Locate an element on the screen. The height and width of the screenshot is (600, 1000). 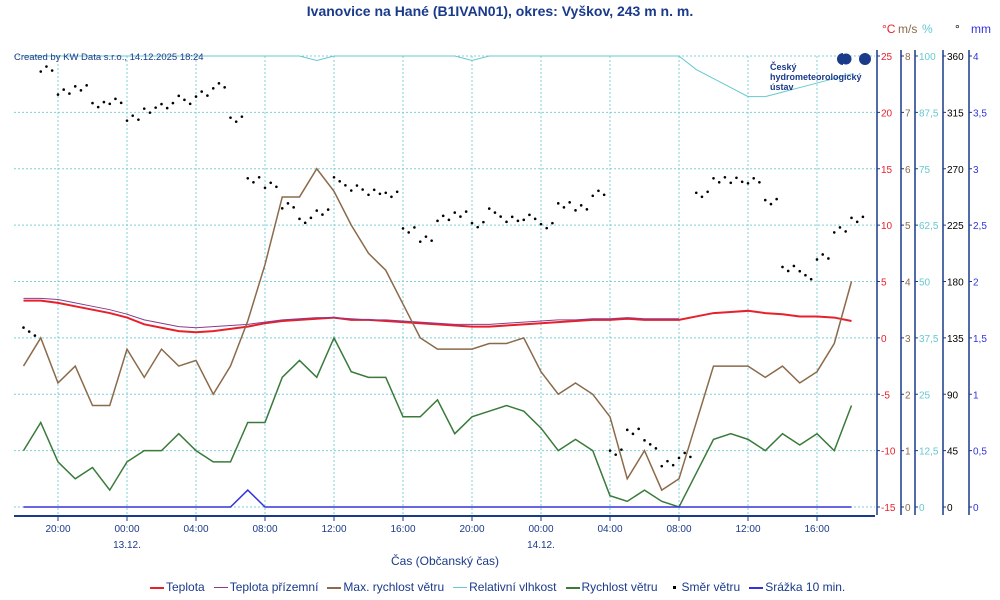
y-tick-label-temp: -15 is located at coordinates (888, 508).